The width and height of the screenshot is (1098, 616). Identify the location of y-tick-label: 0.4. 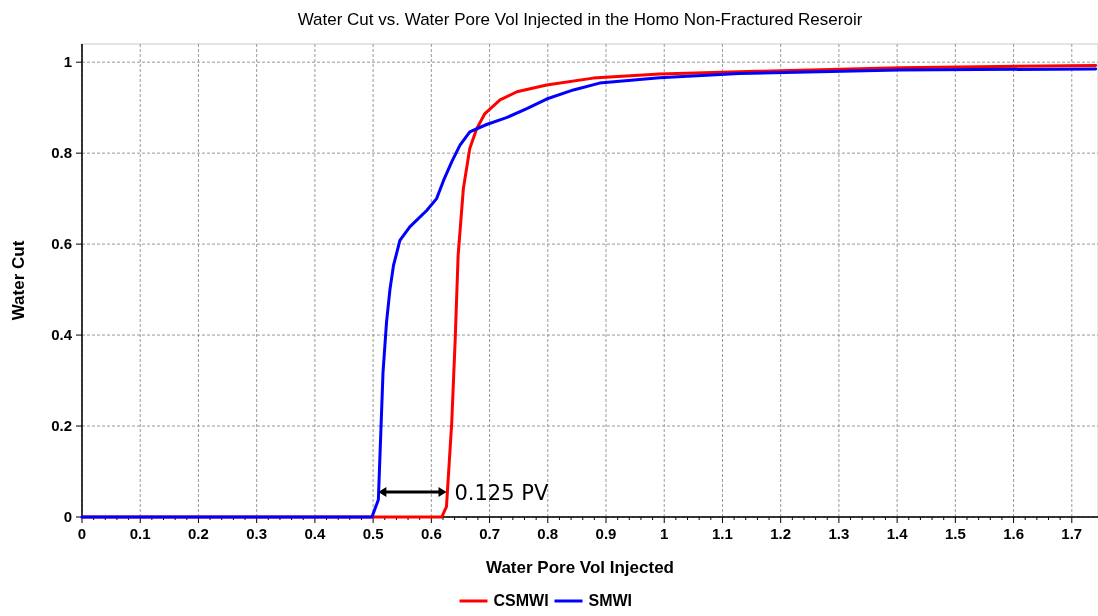
(62, 335).